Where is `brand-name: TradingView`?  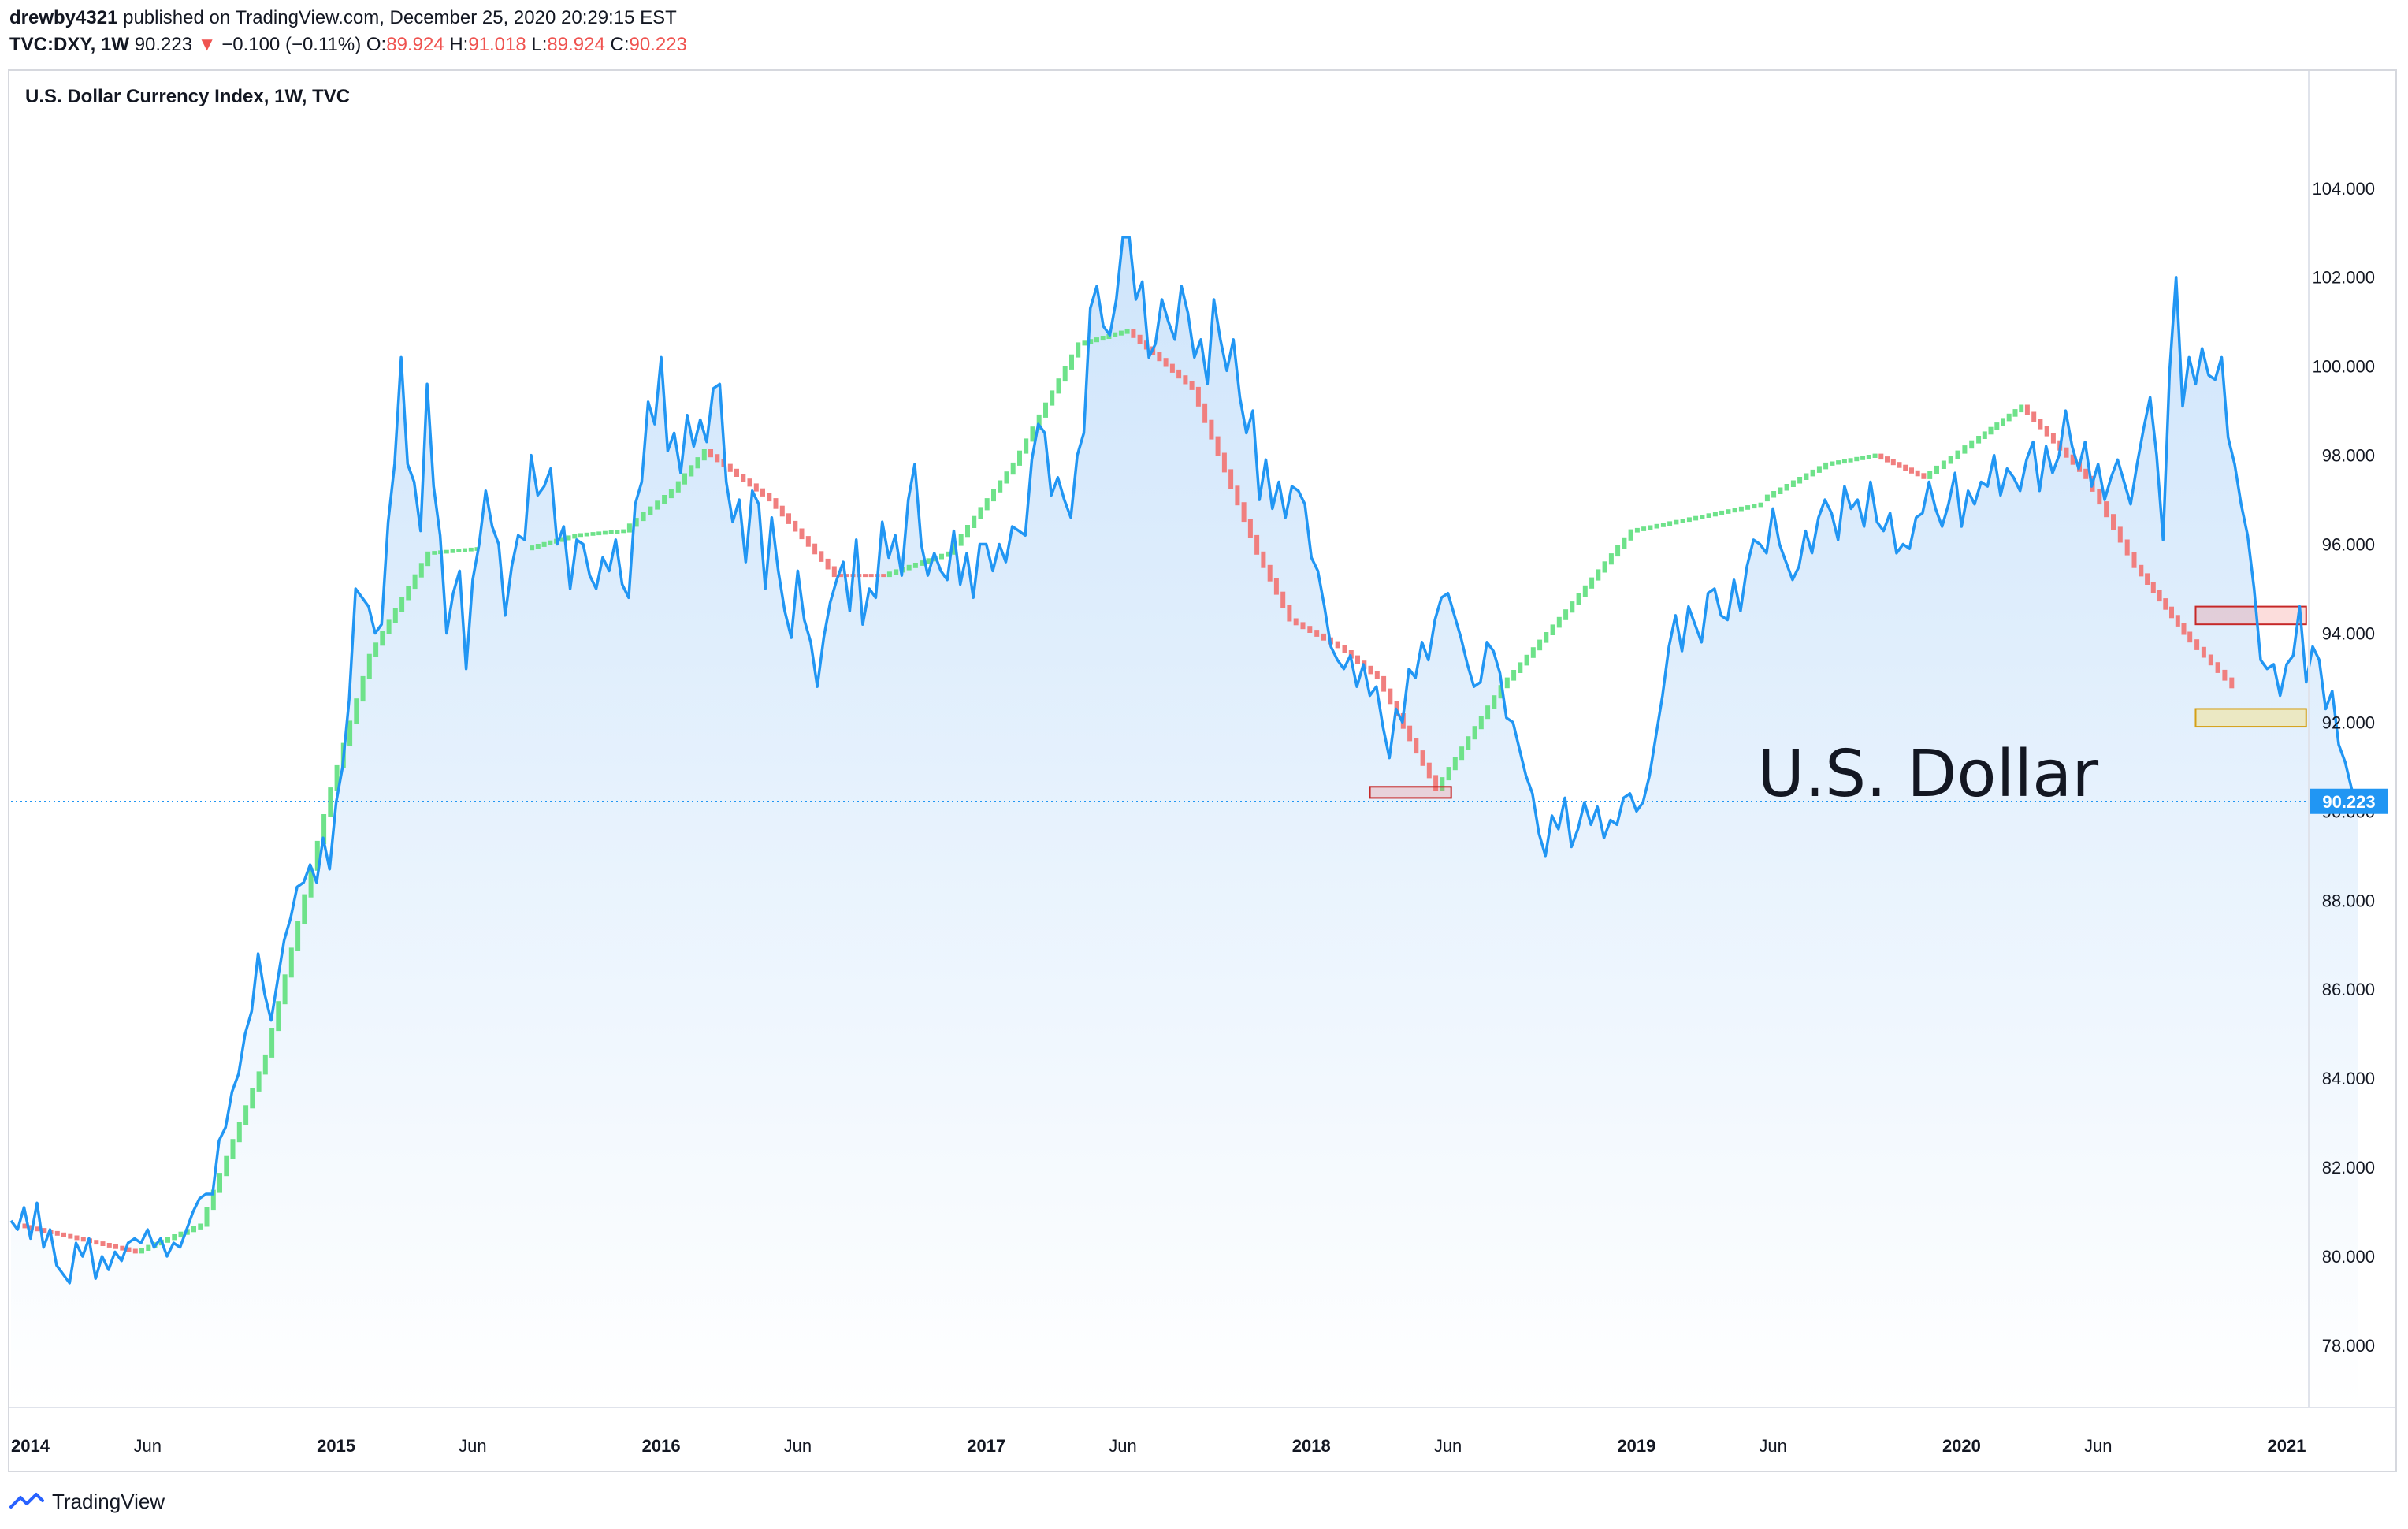 brand-name: TradingView is located at coordinates (109, 1501).